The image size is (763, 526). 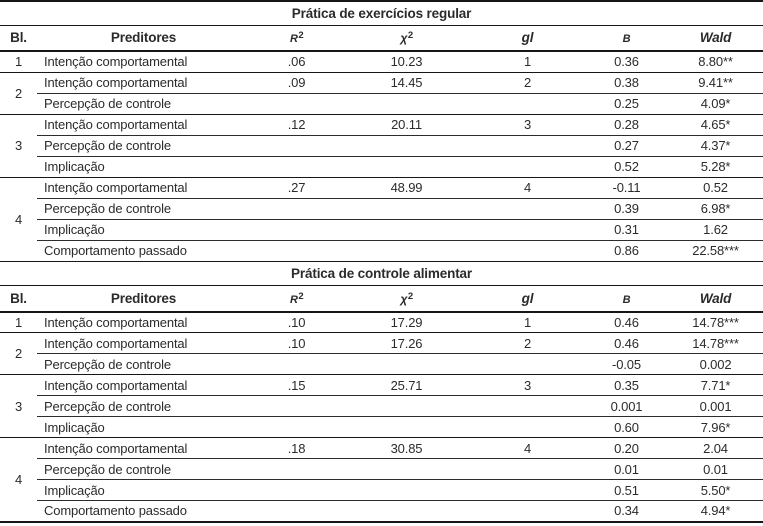 What do you see at coordinates (626, 124) in the screenshot?
I see `cell-b: 0.28` at bounding box center [626, 124].